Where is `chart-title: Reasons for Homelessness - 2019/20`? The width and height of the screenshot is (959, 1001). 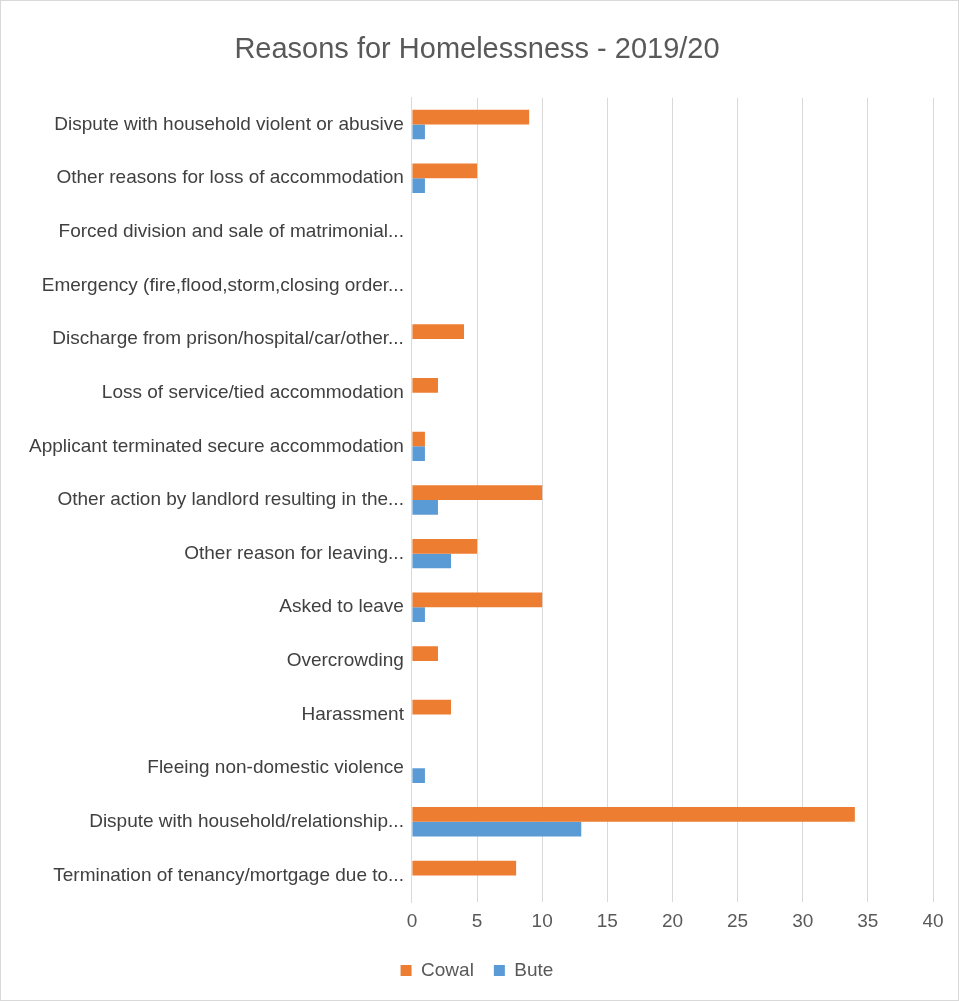
chart-title: Reasons for Homelessness - 2019/20 is located at coordinates (477, 48).